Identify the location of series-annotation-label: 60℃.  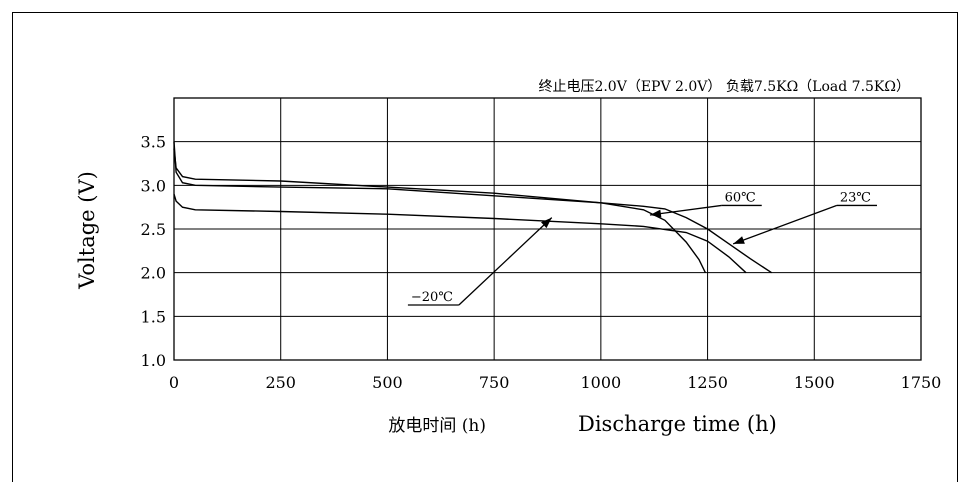
(740, 197).